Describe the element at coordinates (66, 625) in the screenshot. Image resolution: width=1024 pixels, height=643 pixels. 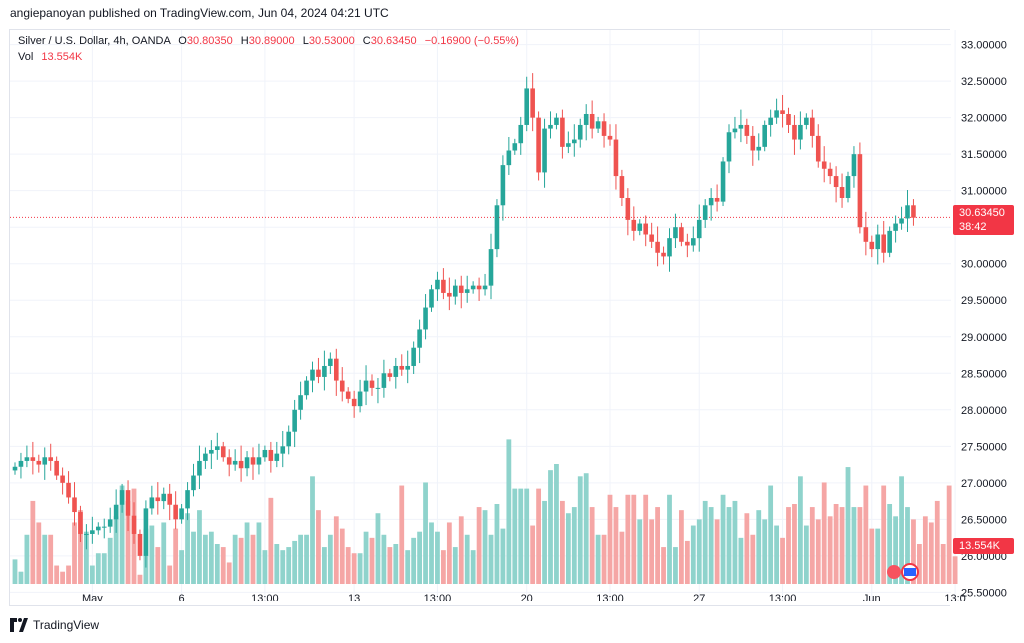
I see `brand-label: TradingView` at that location.